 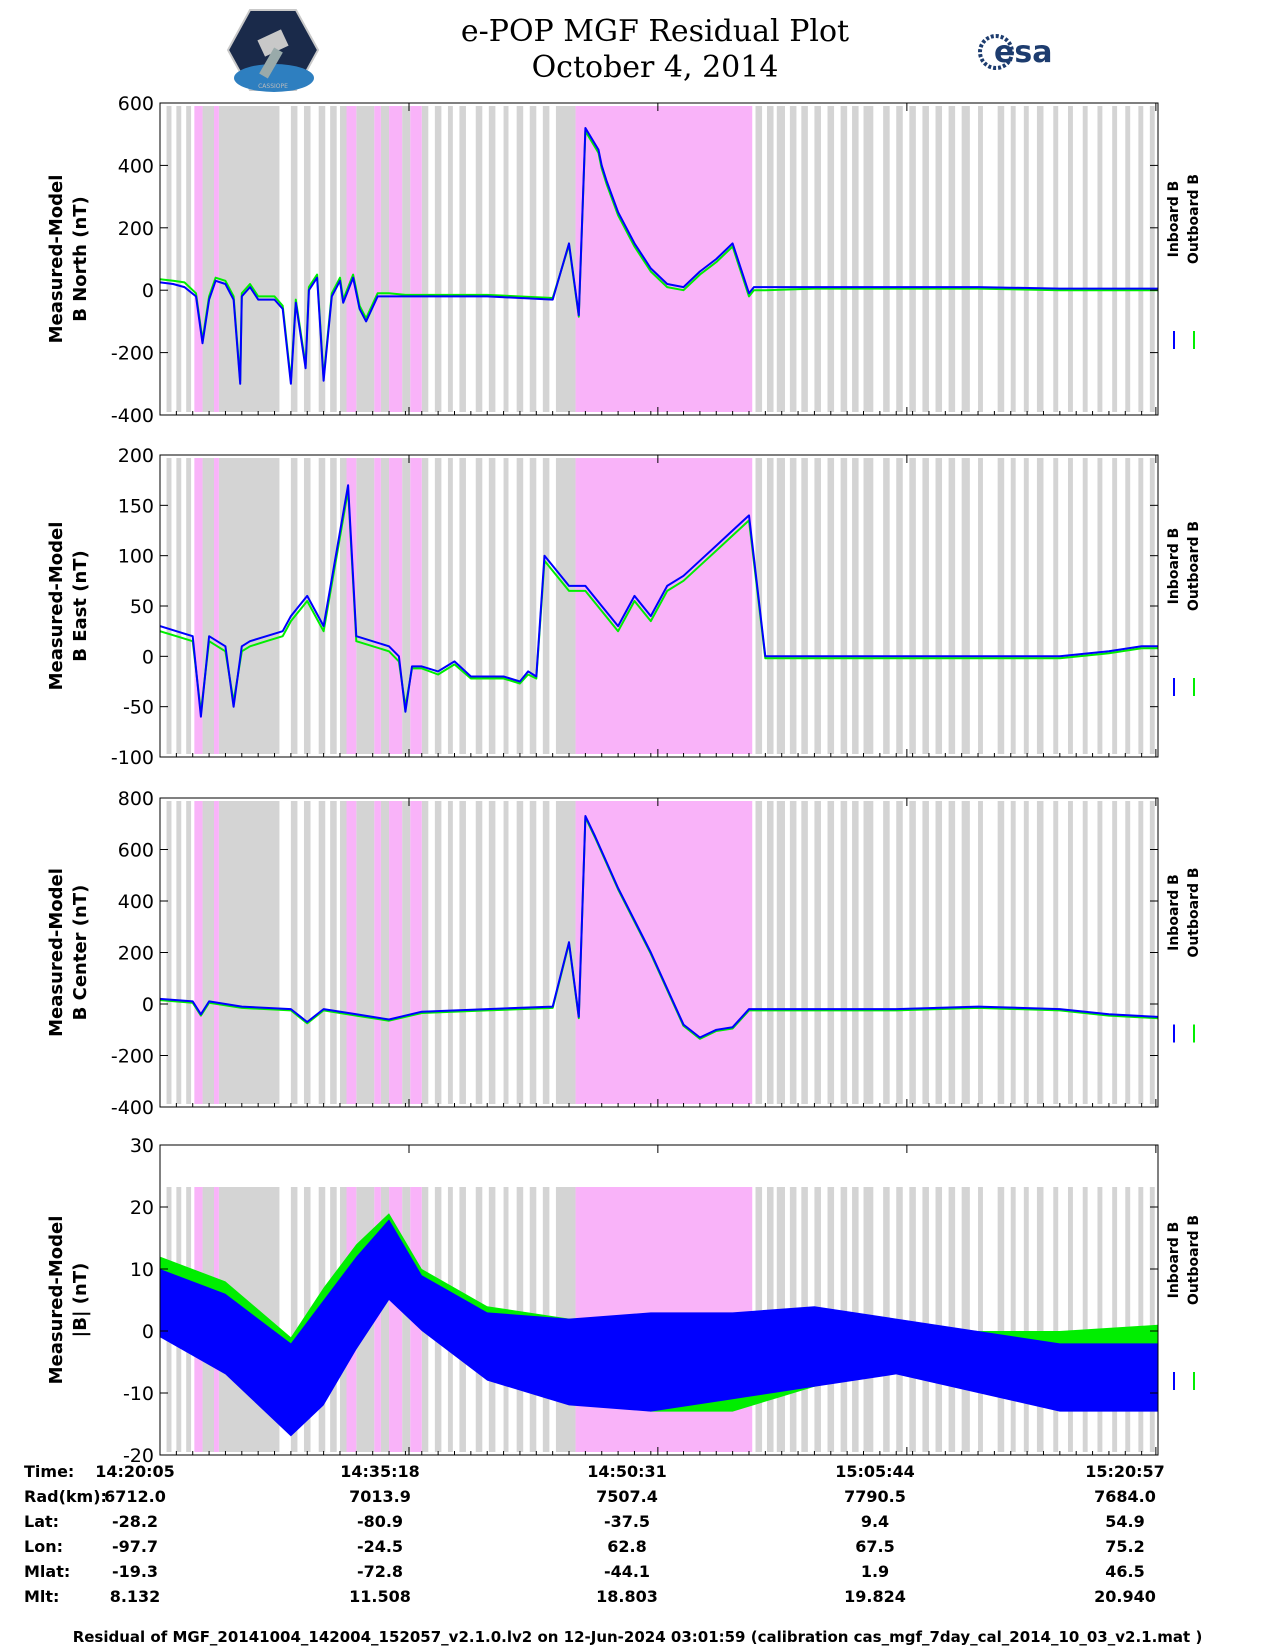 What do you see at coordinates (136, 557) in the screenshot?
I see `y-tick-label: 100` at bounding box center [136, 557].